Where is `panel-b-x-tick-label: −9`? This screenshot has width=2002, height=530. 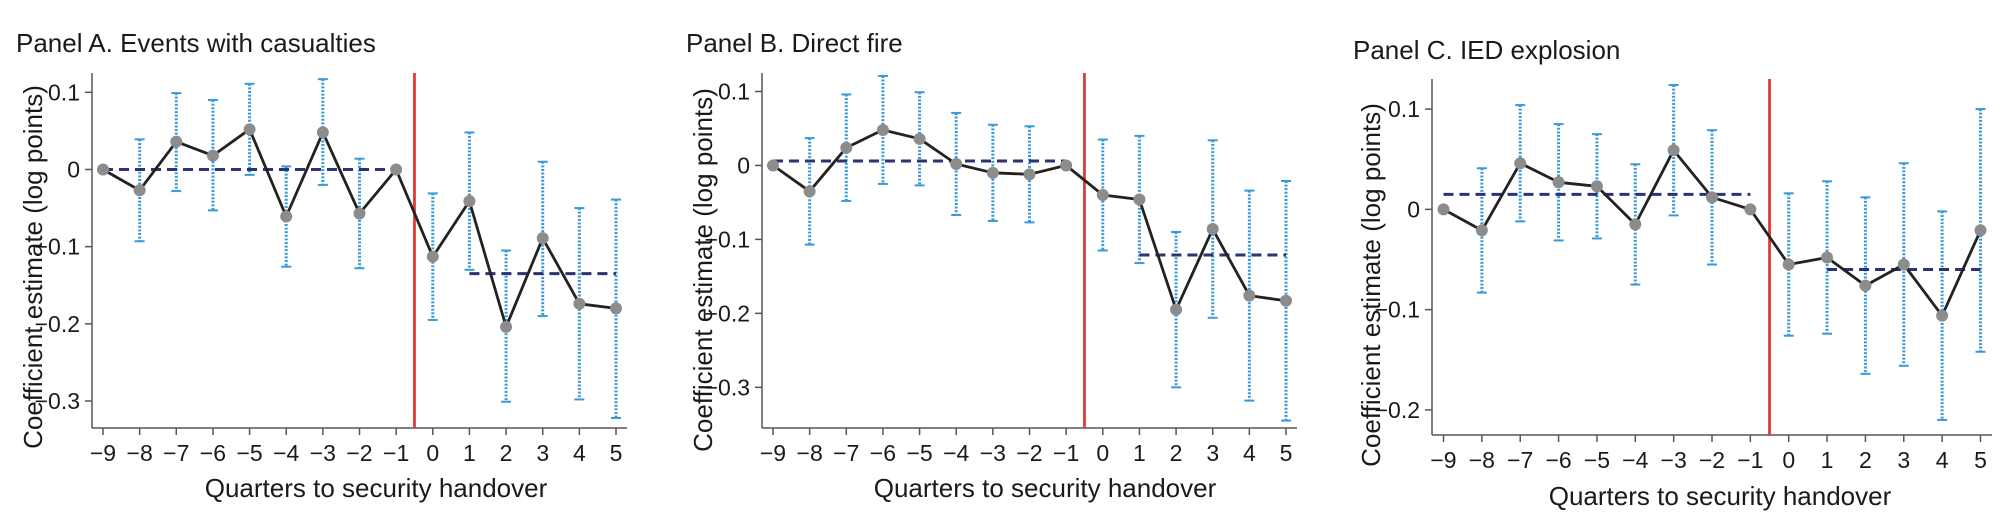
panel-b-x-tick-label: −9 is located at coordinates (773, 453).